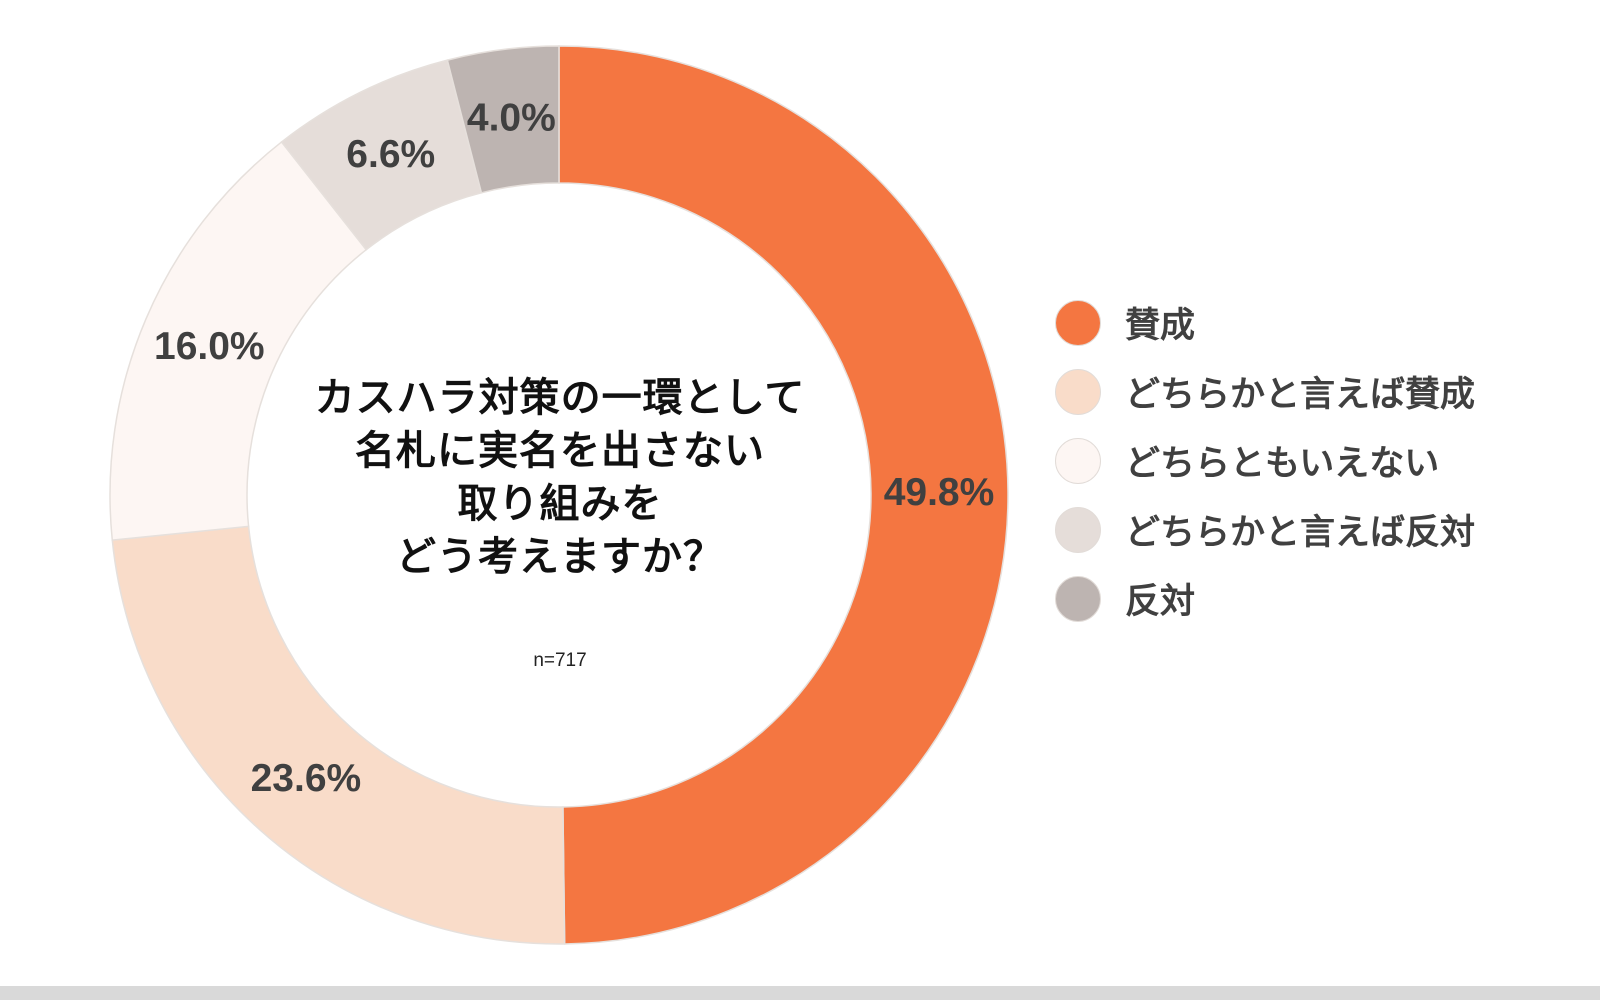 The image size is (1600, 1000). Describe the element at coordinates (1265, 322) in the screenshot. I see `legend-item-agree: 賛成` at that location.